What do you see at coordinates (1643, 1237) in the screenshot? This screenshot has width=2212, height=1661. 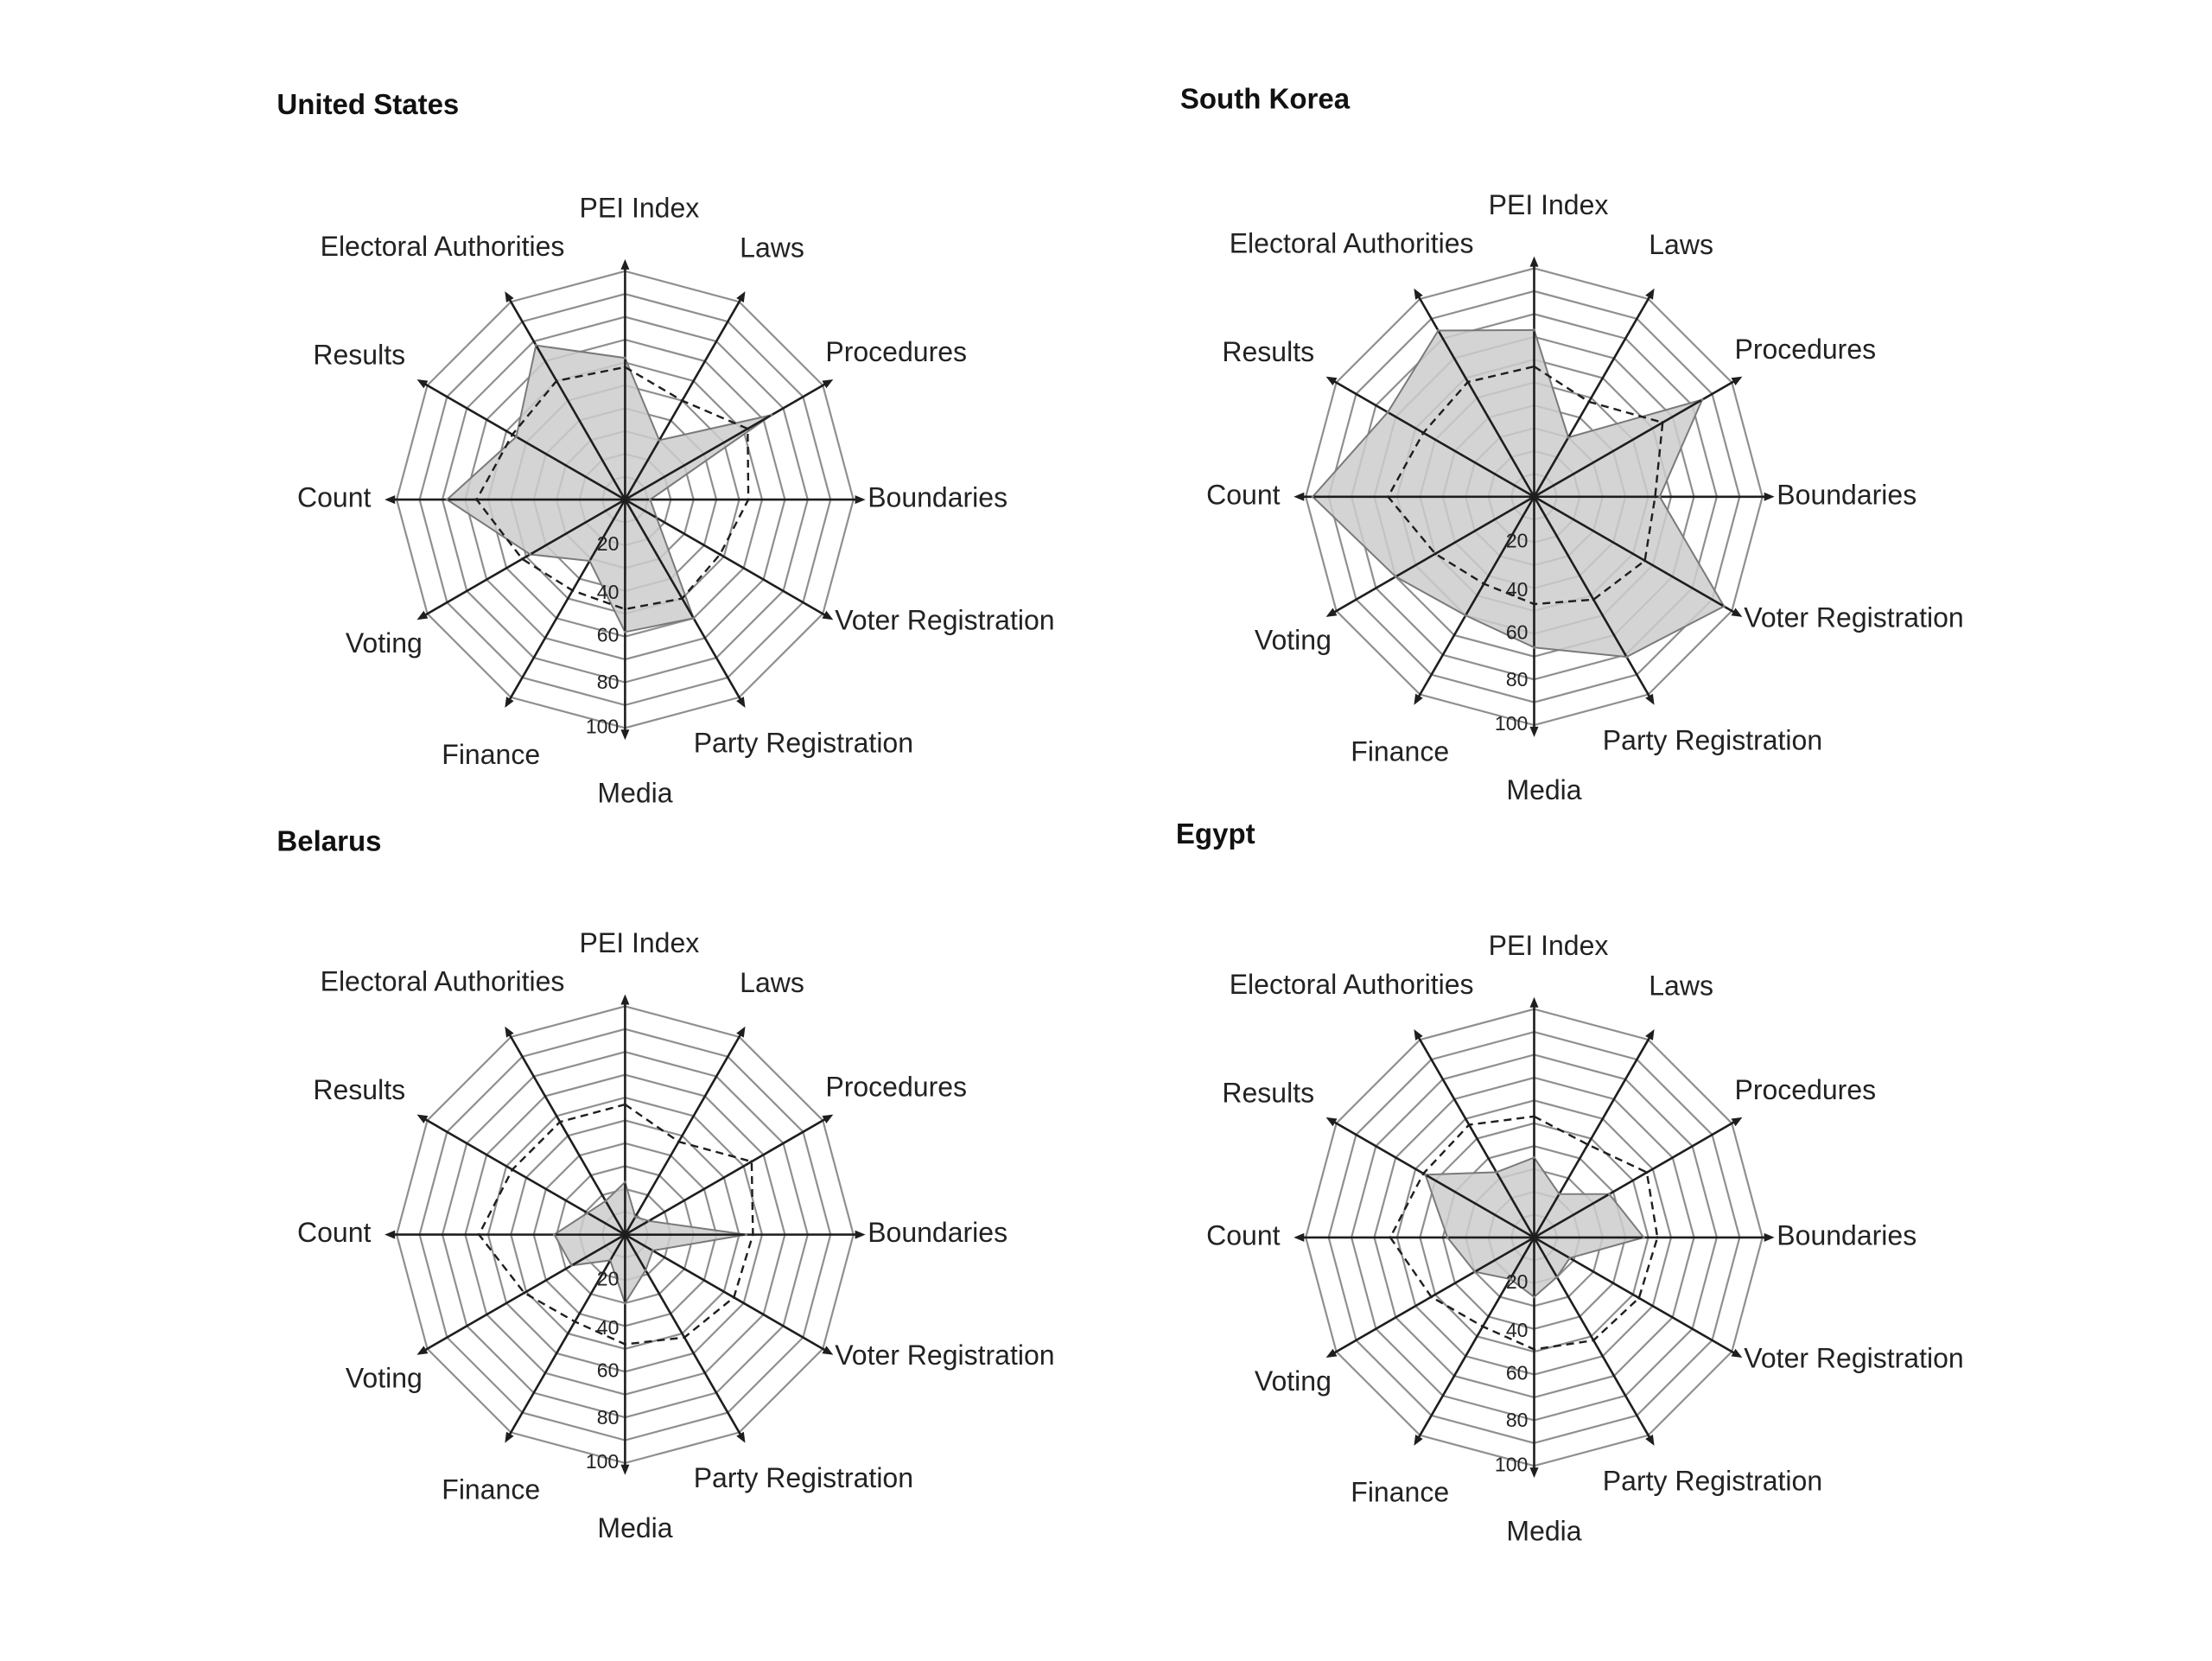 I see `country-point-boundaries` at bounding box center [1643, 1237].